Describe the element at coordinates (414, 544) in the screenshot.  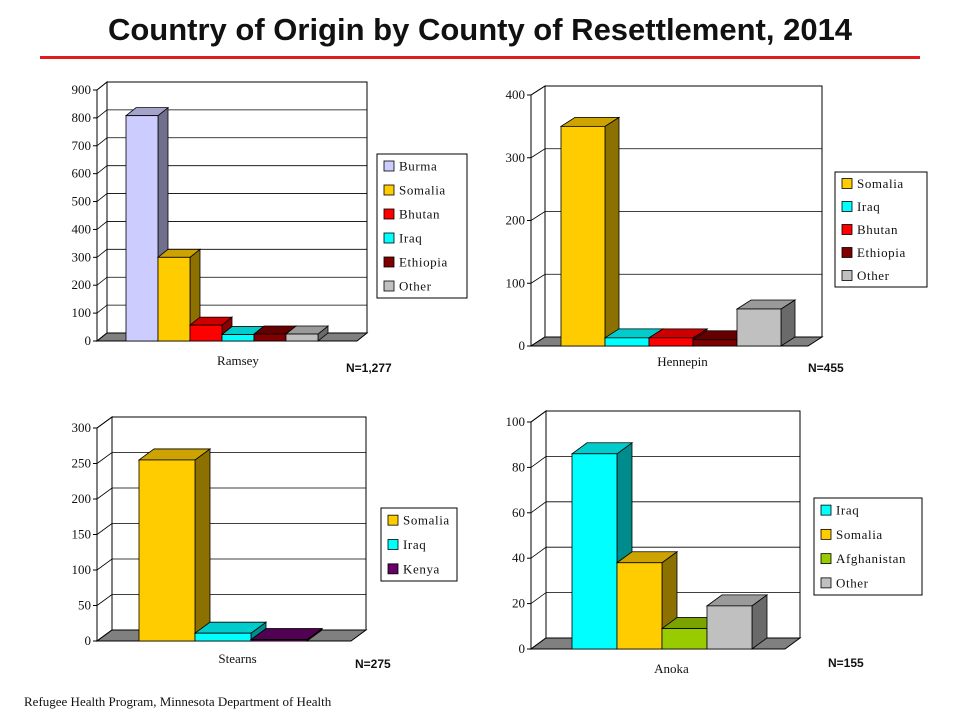
I see `stearns-legend-label-iraq: Iraq` at that location.